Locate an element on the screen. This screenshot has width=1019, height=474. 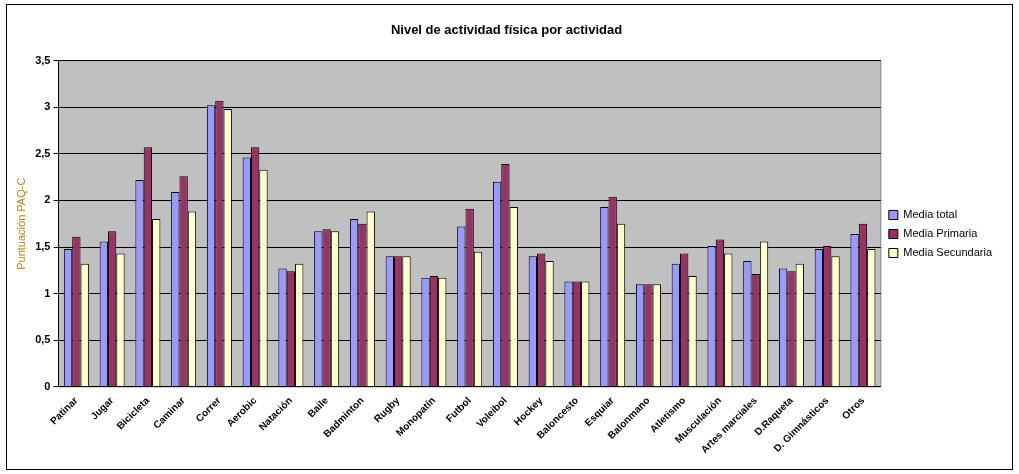
y-tick-label: 0 is located at coordinates (47, 385).